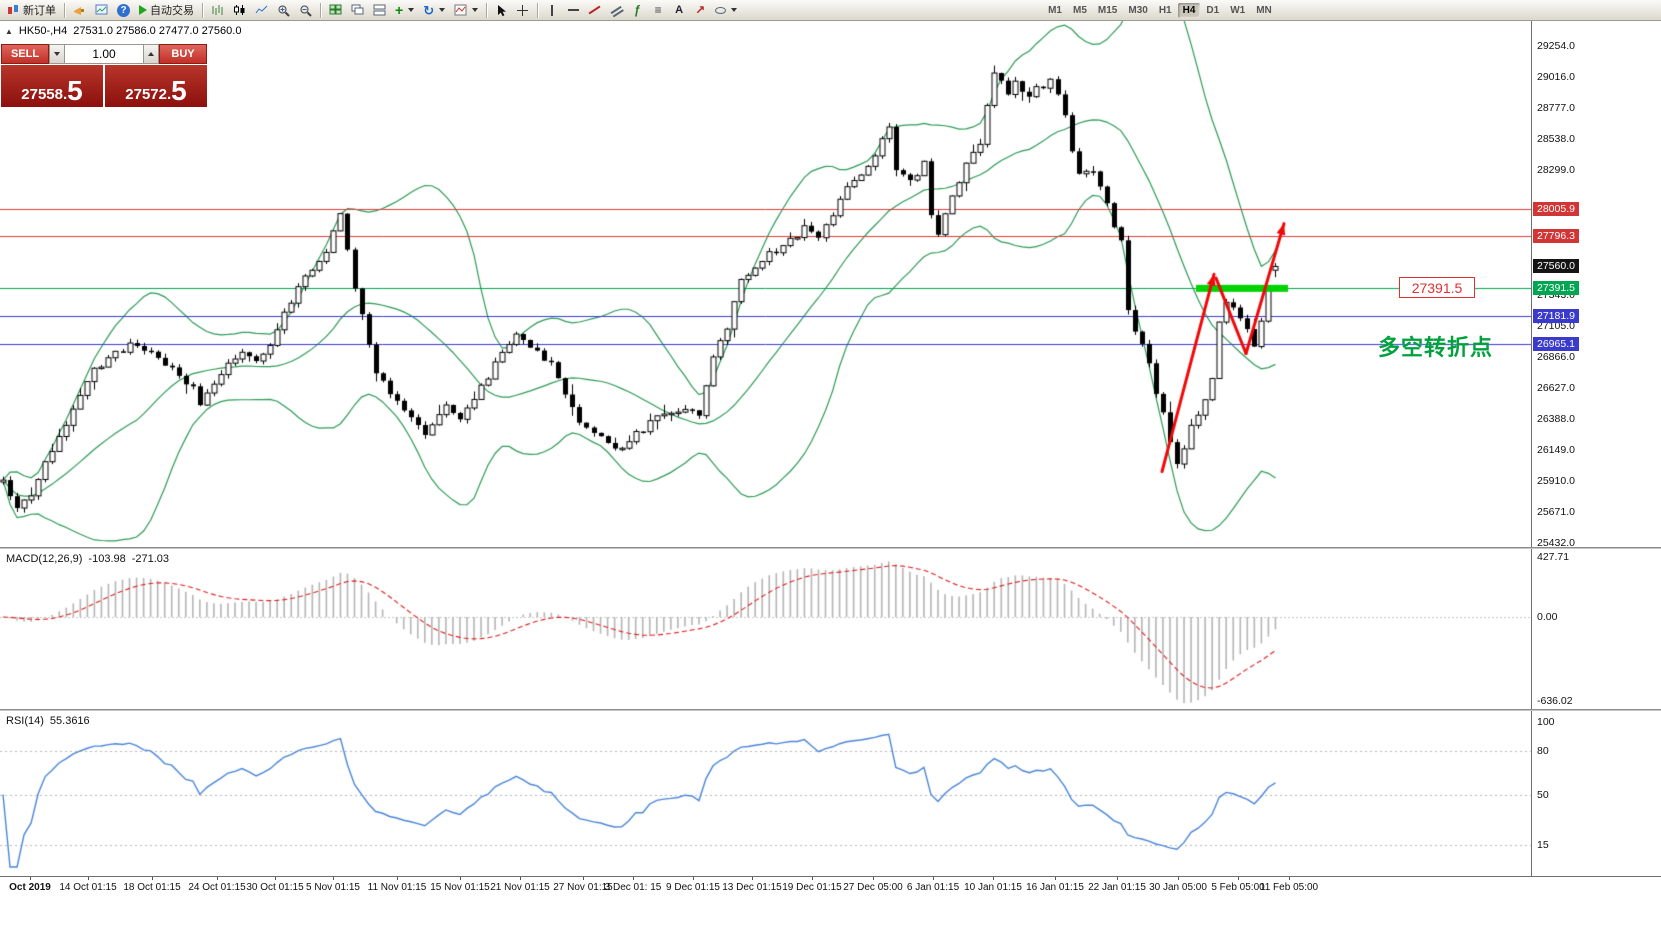  Describe the element at coordinates (658, 10) in the screenshot. I see `levels-button: ≡` at that location.